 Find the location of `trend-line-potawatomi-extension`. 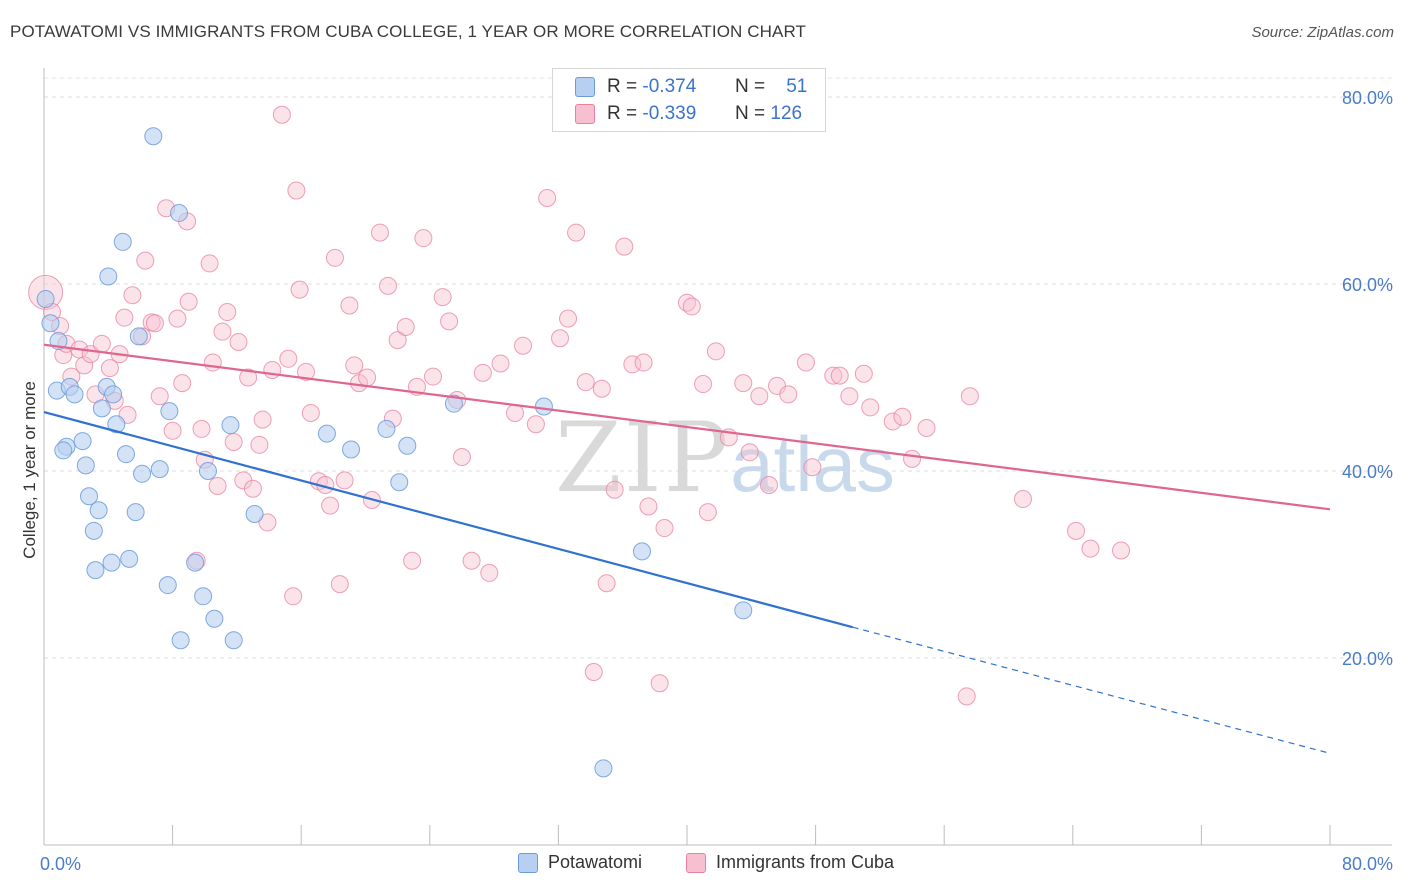

trend-line-potawatomi-extension is located at coordinates (1091, 690).